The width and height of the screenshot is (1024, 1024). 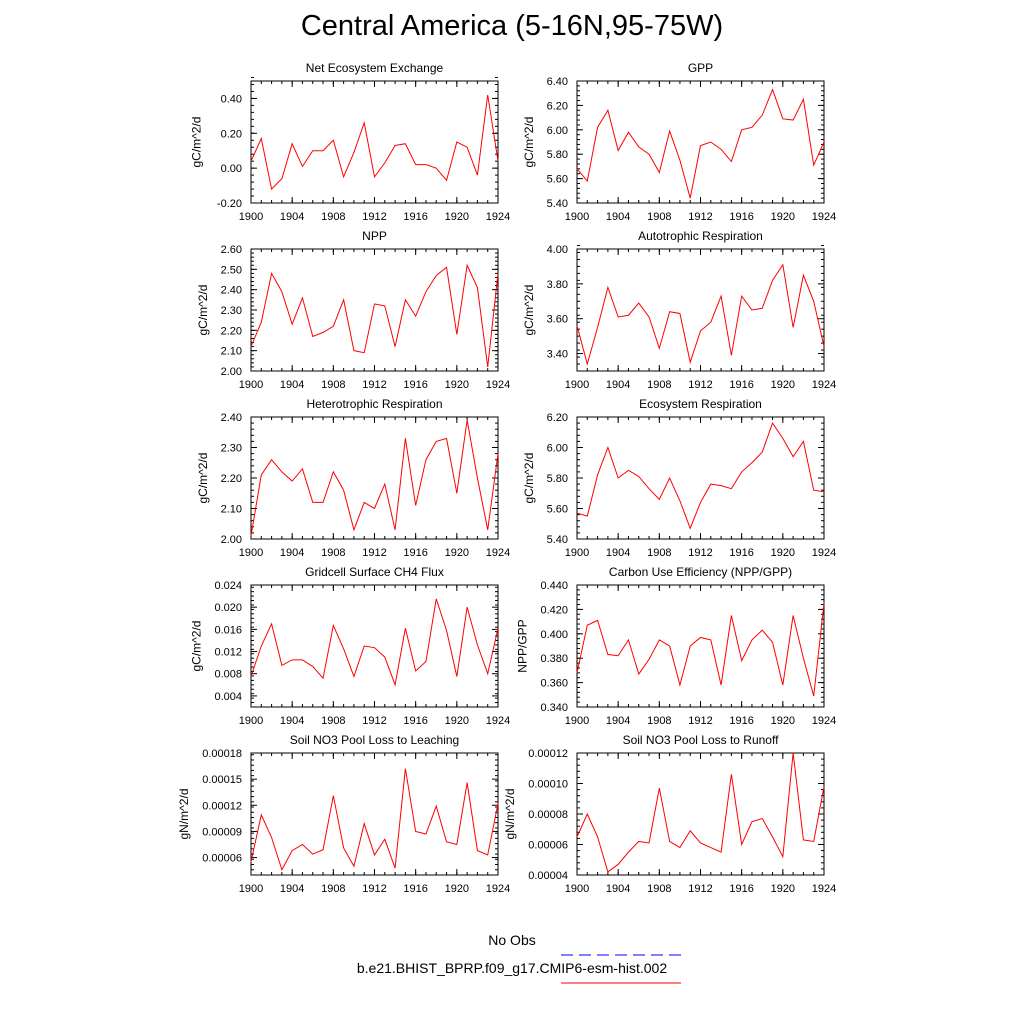 What do you see at coordinates (222, 780) in the screenshot?
I see `y-tick-label: 0.00015` at bounding box center [222, 780].